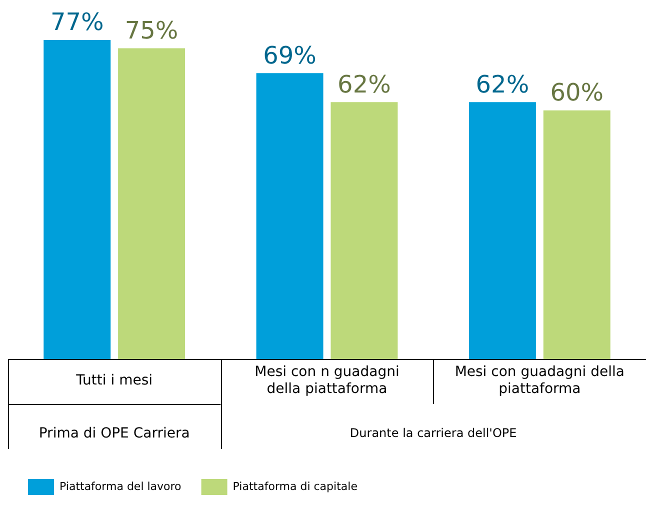 The width and height of the screenshot is (654, 505). What do you see at coordinates (327, 381) in the screenshot?
I see `x-tick-label: Mesi con n guadagni della piattaforma` at bounding box center [327, 381].